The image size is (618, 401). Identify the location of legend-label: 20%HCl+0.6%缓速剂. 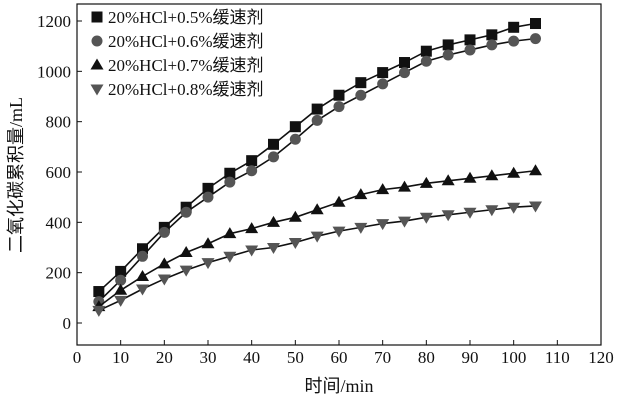
(186, 41).